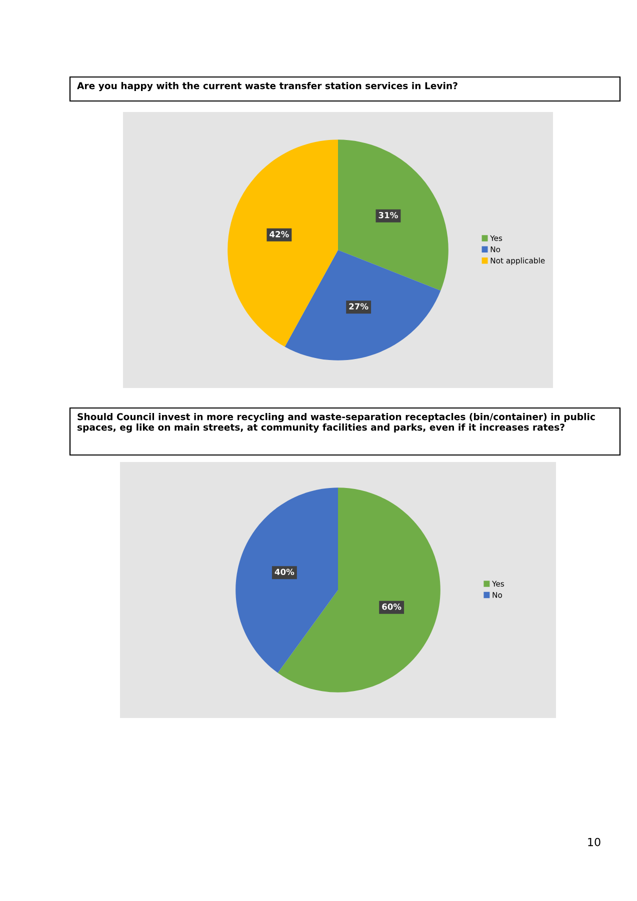 This screenshot has width=637, height=901. I want to click on data-label: 31%, so click(388, 215).